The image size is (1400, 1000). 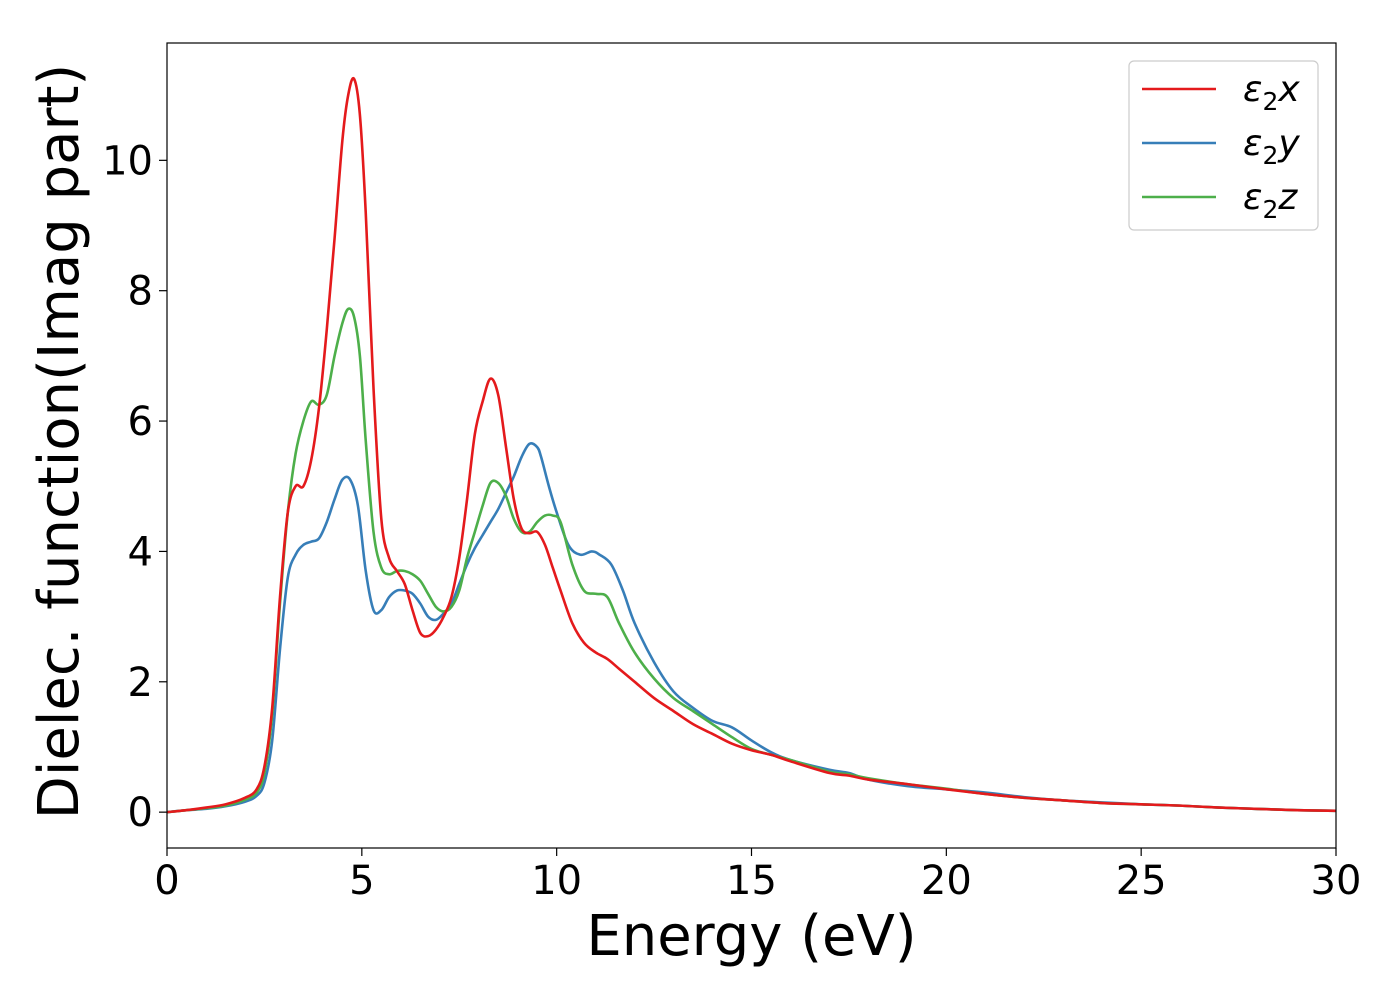 I want to click on legend-entry-x: ε2x, so click(x=1271, y=92).